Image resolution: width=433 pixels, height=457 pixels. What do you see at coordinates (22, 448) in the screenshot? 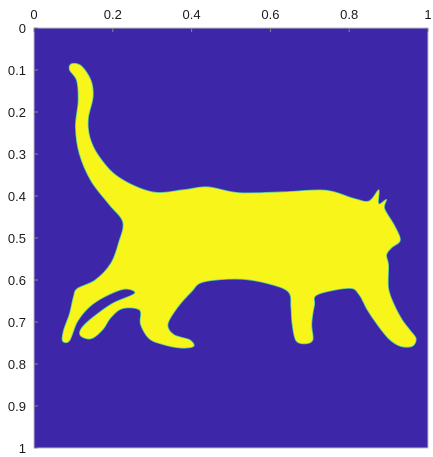
I see `y-tick-label: 1` at bounding box center [22, 448].